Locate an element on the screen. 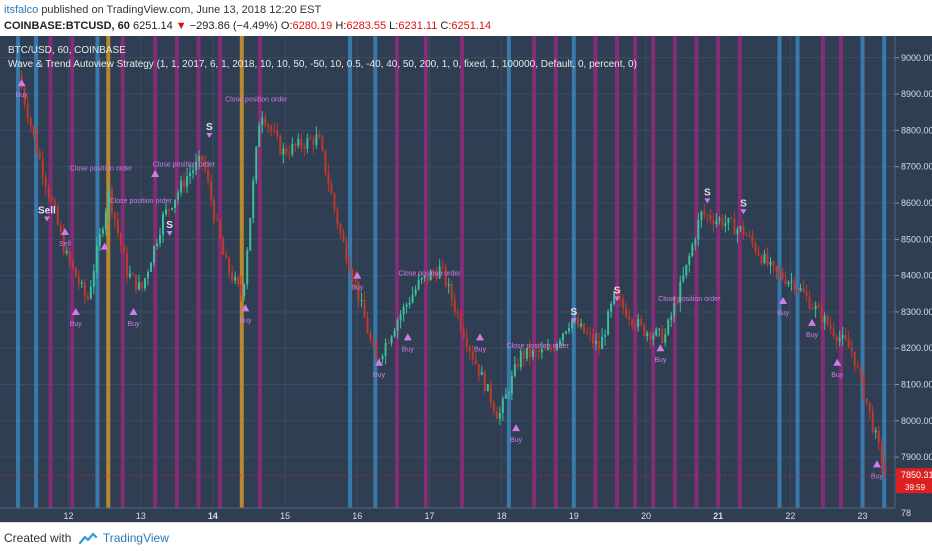  author-link: itsfalco is located at coordinates (21, 10).